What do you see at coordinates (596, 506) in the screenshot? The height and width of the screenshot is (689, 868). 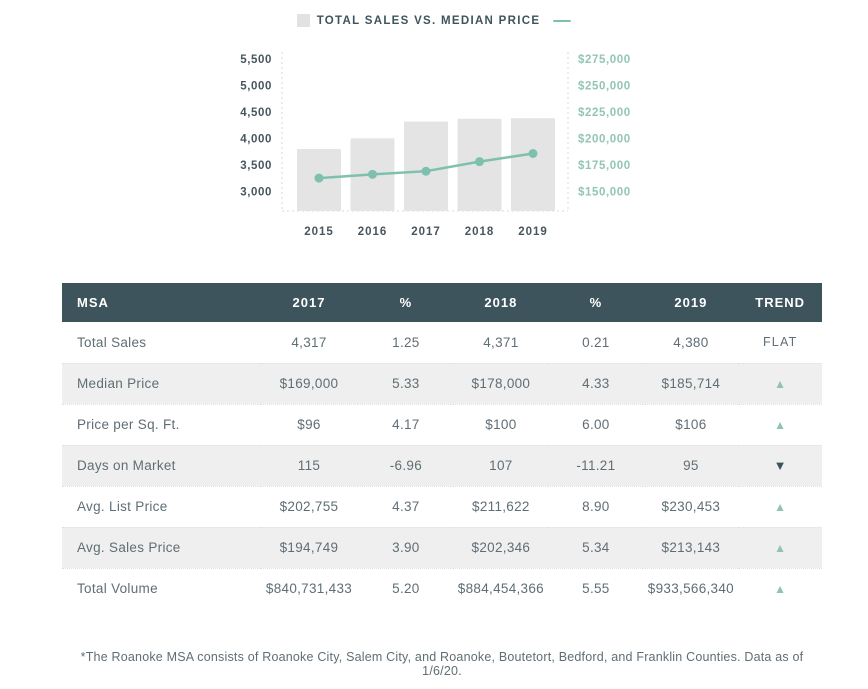 I see `cell-value: 8.90` at bounding box center [596, 506].